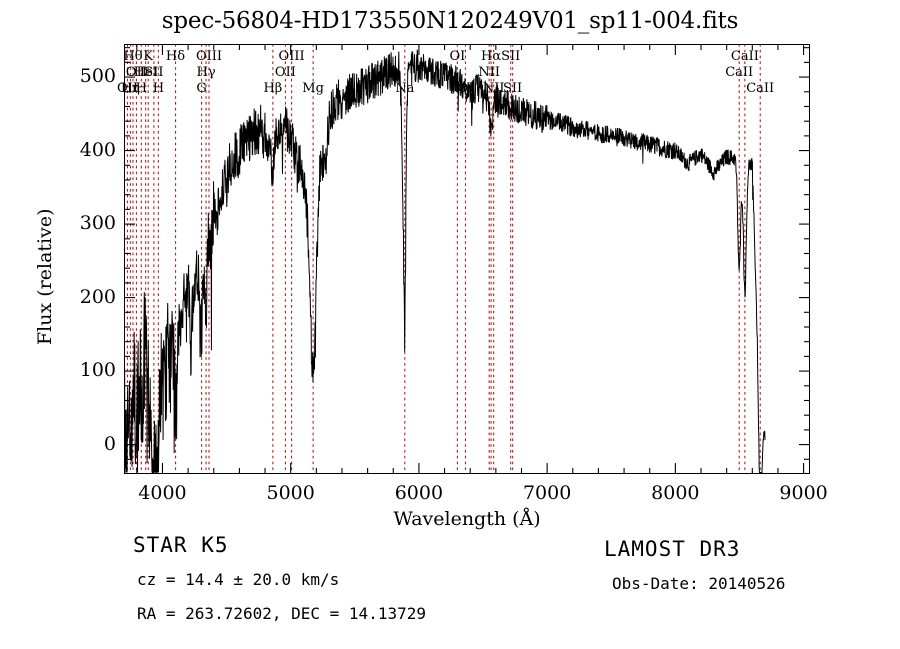 This screenshot has width=900, height=649. What do you see at coordinates (206, 72) in the screenshot?
I see `spectral-line-label: Hγ` at bounding box center [206, 72].